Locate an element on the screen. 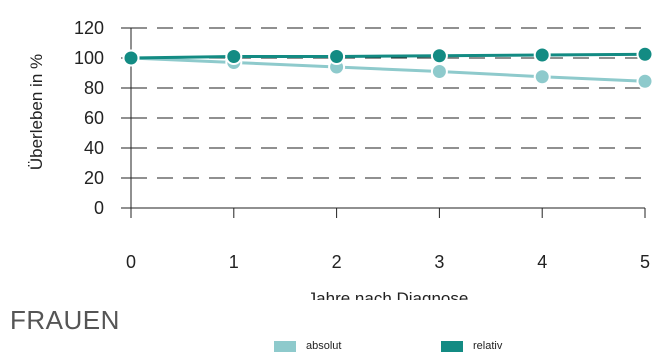 The image size is (653, 356). legend-swatch-relativ is located at coordinates (452, 346).